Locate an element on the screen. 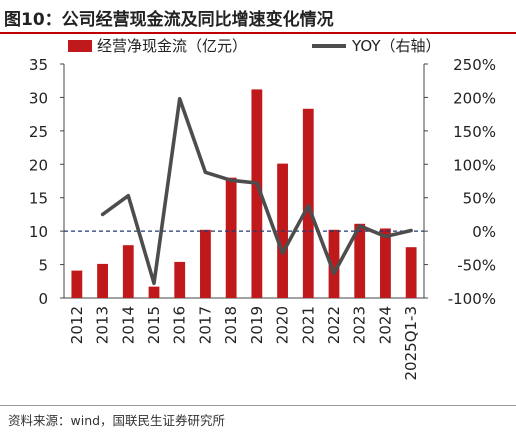 The height and width of the screenshot is (432, 516). chart-title: 图10：公司经营现金流及同比增速变化情况 is located at coordinates (169, 20).